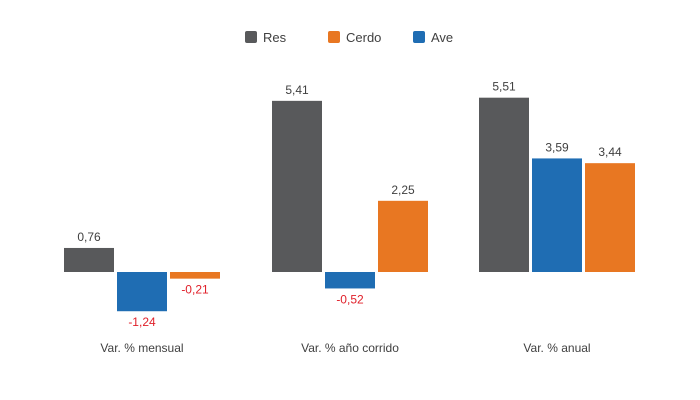 The height and width of the screenshot is (400, 700). I want to click on value-label-res-0: 0,76, so click(89, 237).